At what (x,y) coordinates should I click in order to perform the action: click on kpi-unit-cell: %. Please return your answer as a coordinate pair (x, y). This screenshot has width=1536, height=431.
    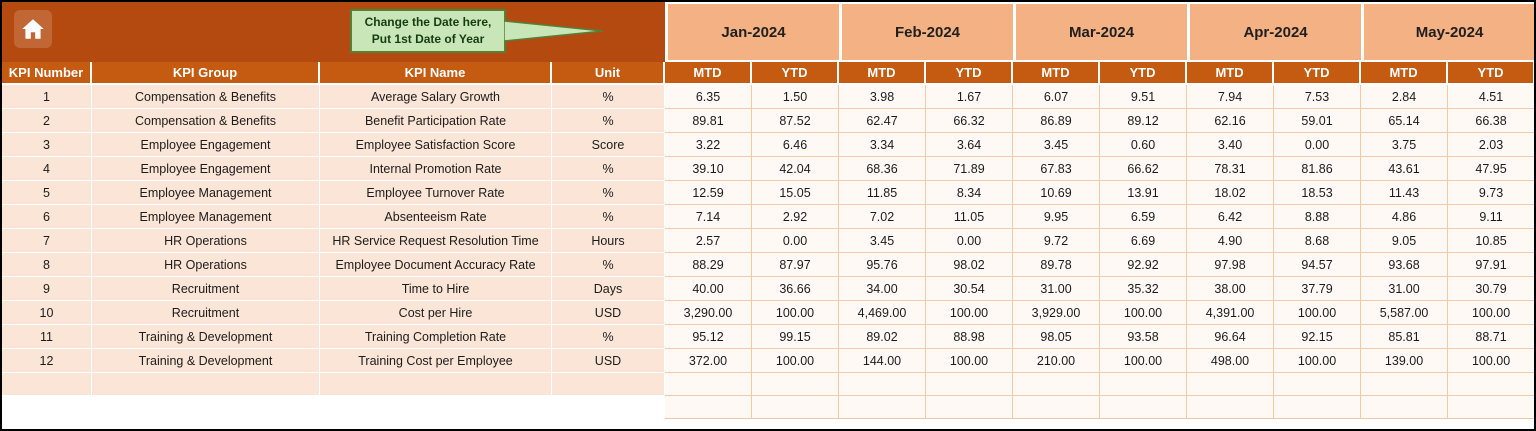
    Looking at the image, I should click on (608, 265).